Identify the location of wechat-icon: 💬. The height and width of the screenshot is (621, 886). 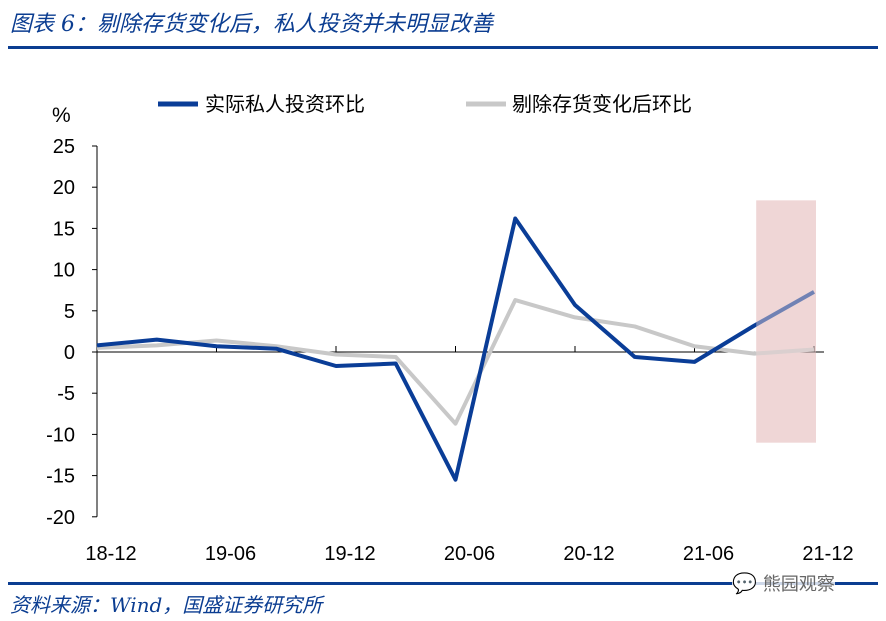
(744, 583).